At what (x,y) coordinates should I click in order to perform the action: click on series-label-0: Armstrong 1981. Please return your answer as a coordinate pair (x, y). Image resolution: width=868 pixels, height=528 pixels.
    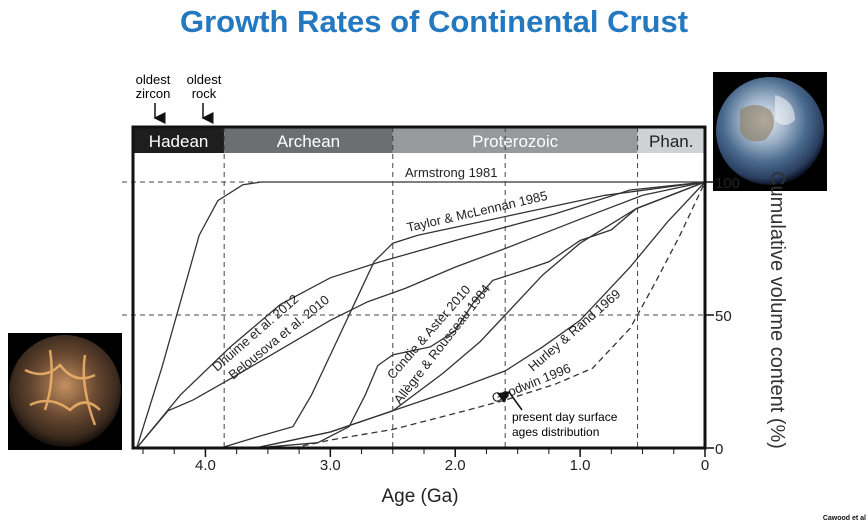
    Looking at the image, I should click on (451, 172).